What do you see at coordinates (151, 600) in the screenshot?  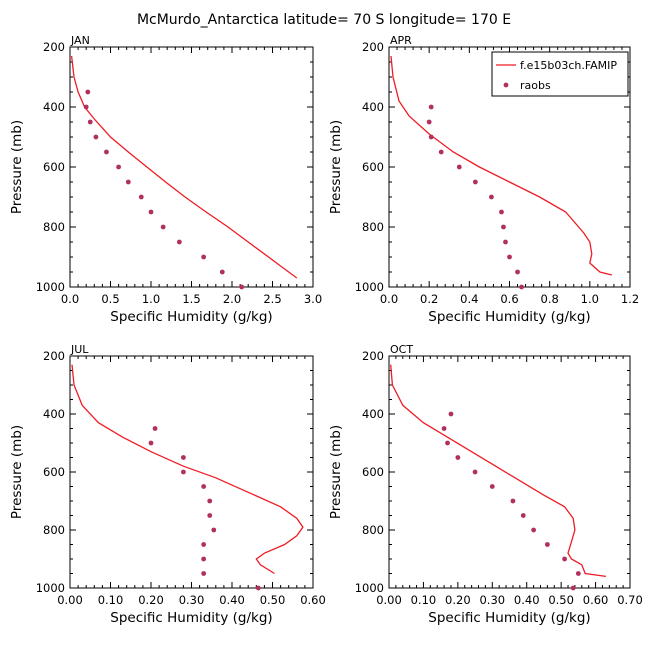 I see `x-tick-label: 0.20` at bounding box center [151, 600].